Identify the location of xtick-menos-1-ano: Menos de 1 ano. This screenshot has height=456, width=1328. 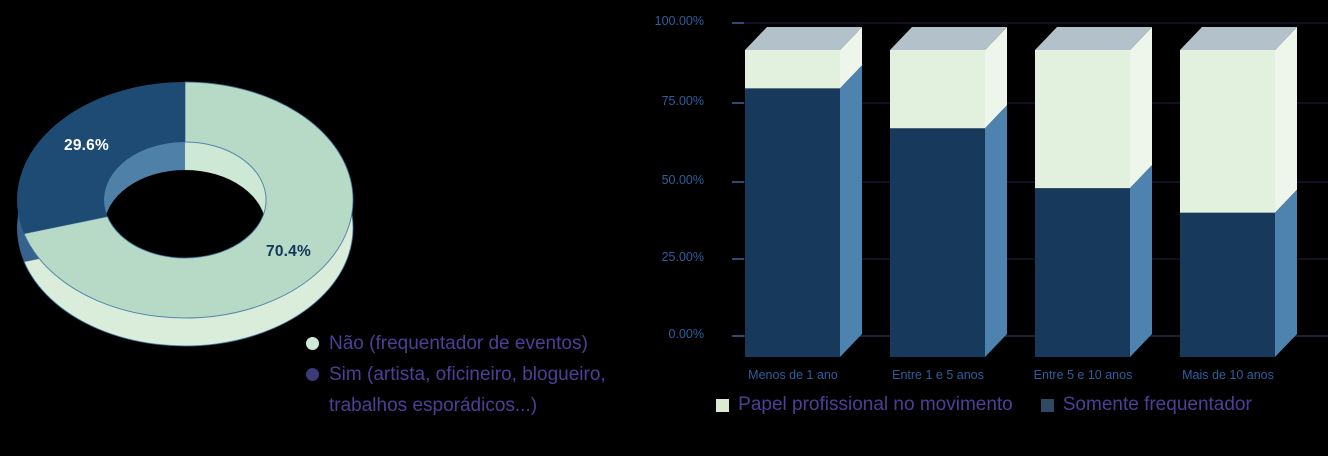
(793, 375).